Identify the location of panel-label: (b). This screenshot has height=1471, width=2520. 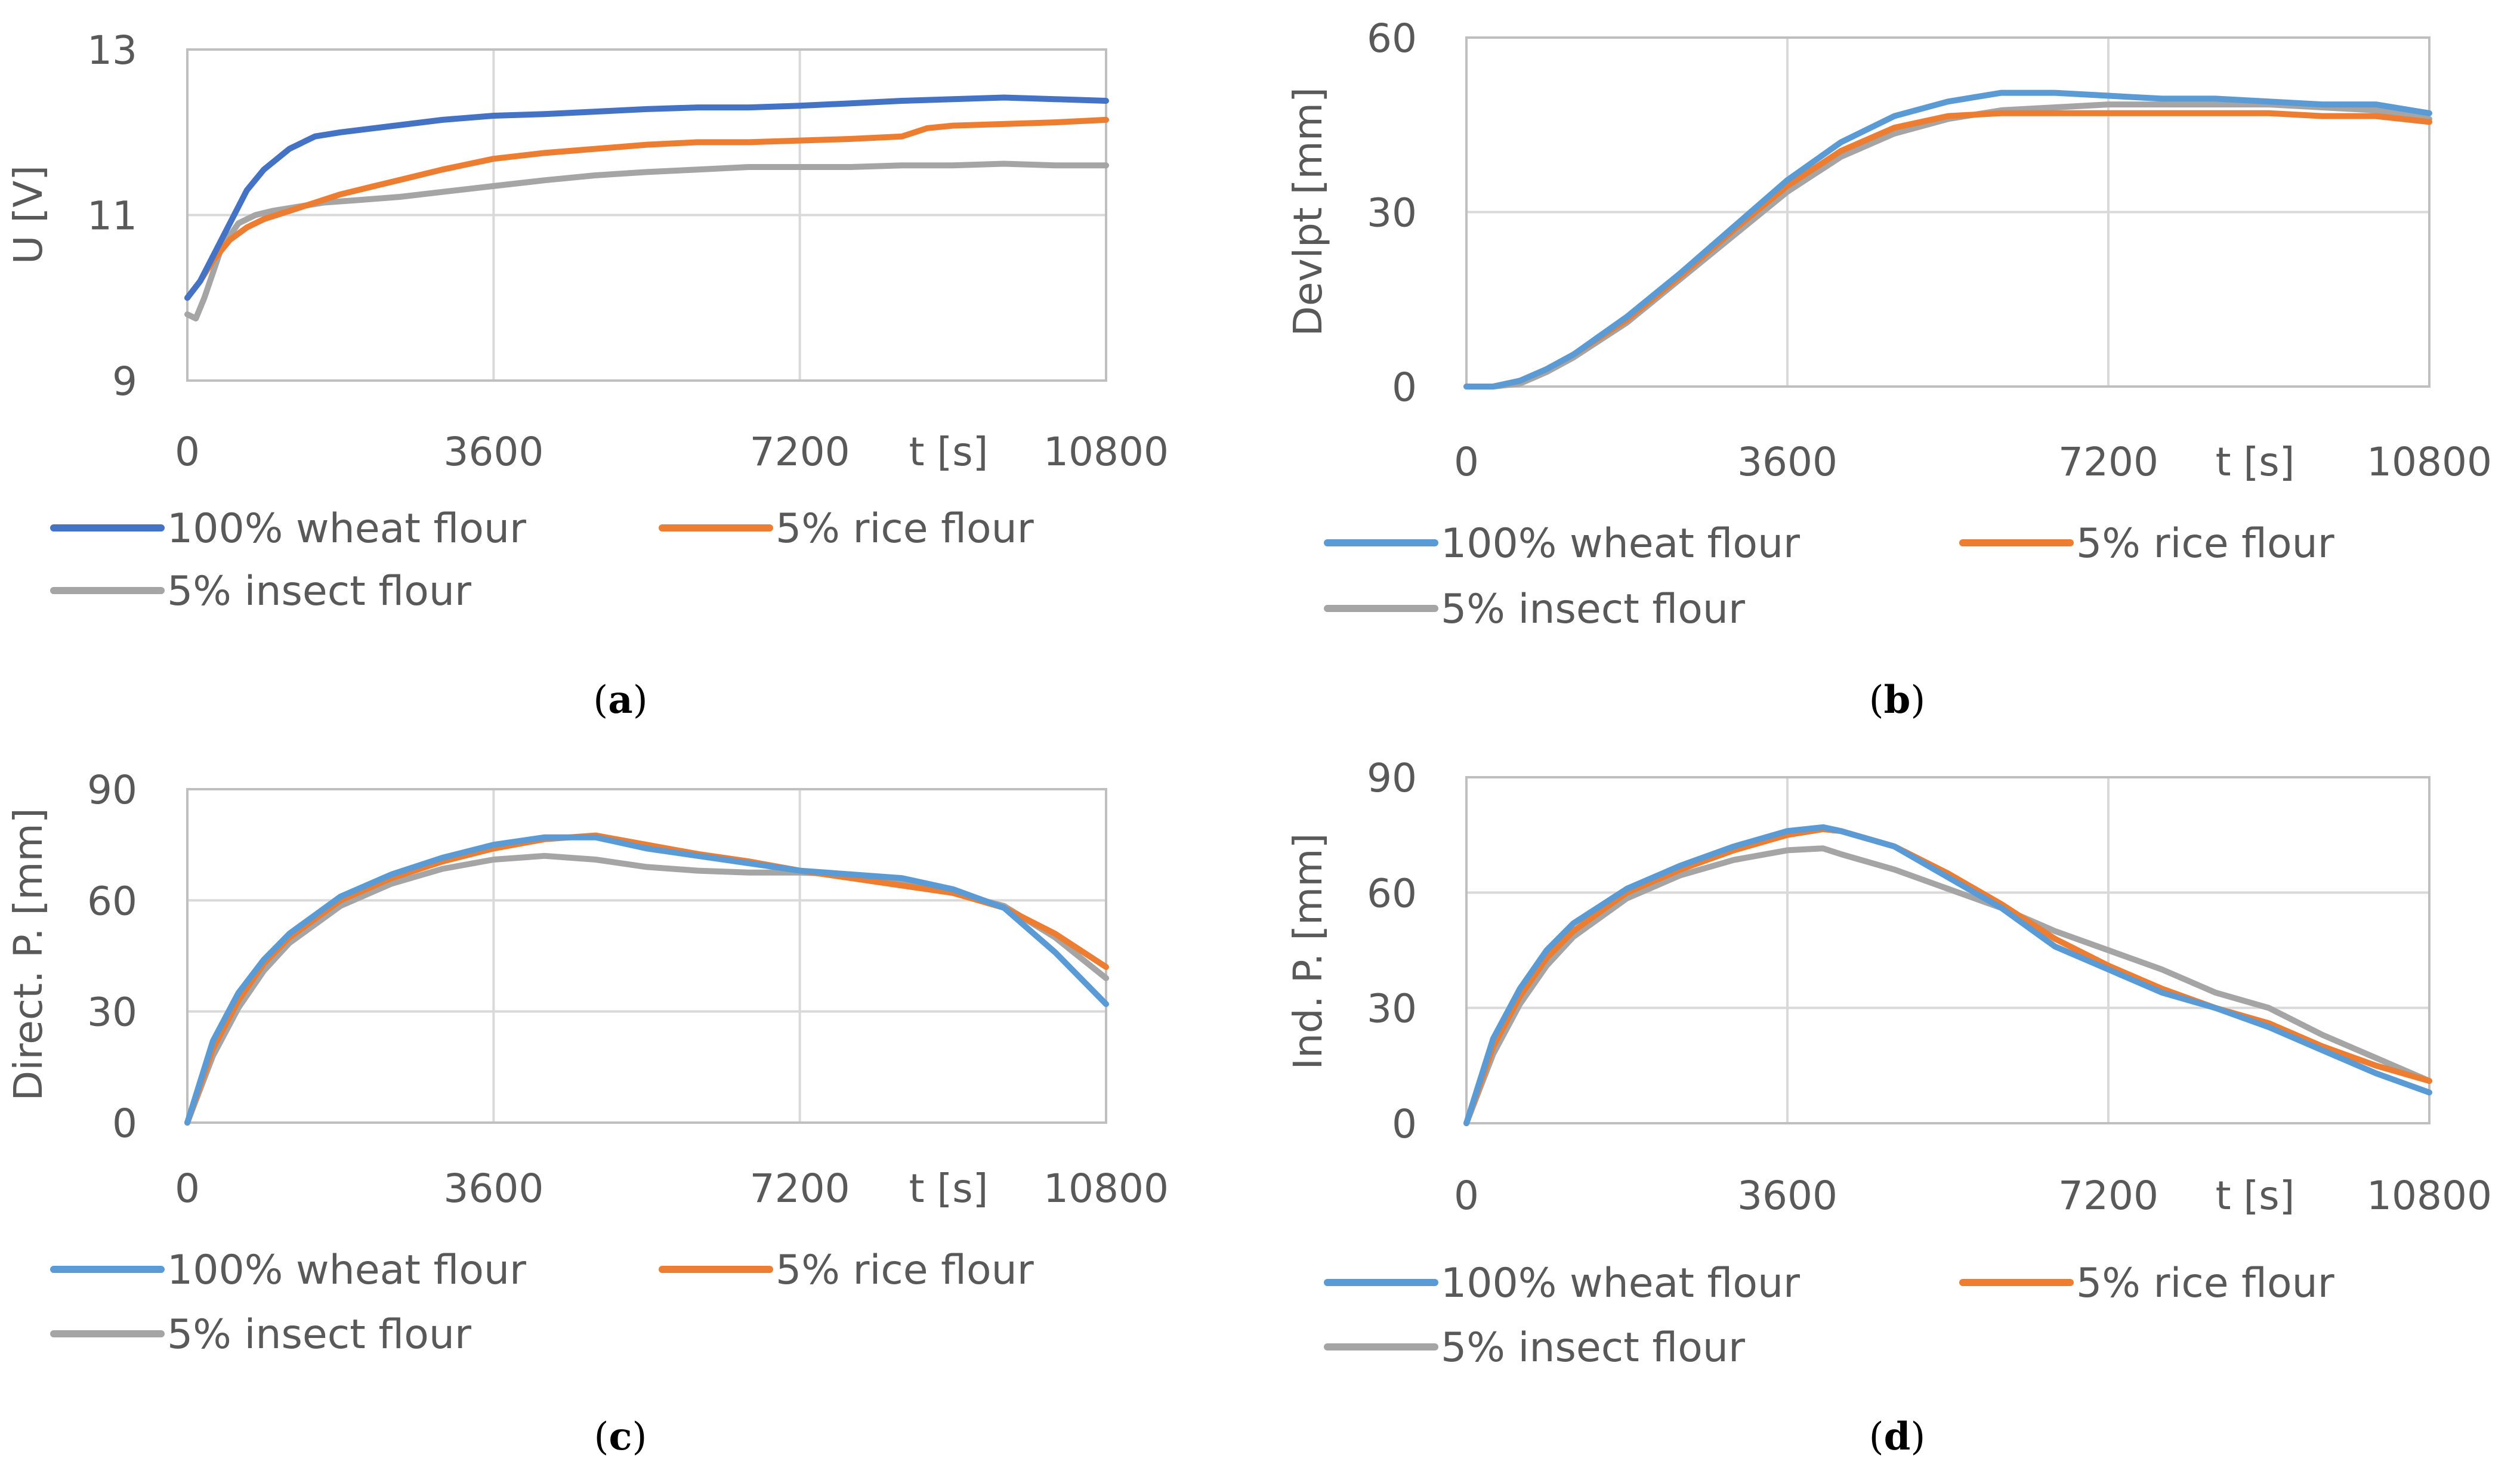
(1897, 700).